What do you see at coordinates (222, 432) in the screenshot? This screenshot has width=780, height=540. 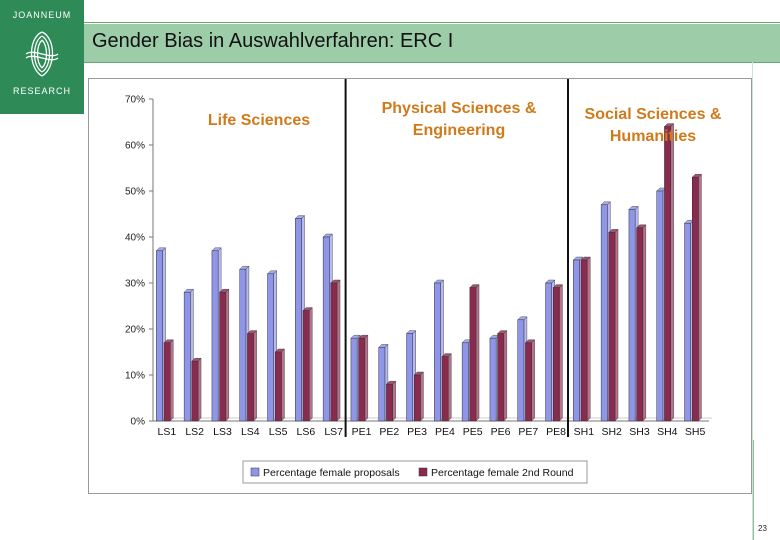 I see `x-tick-label: LS3` at bounding box center [222, 432].